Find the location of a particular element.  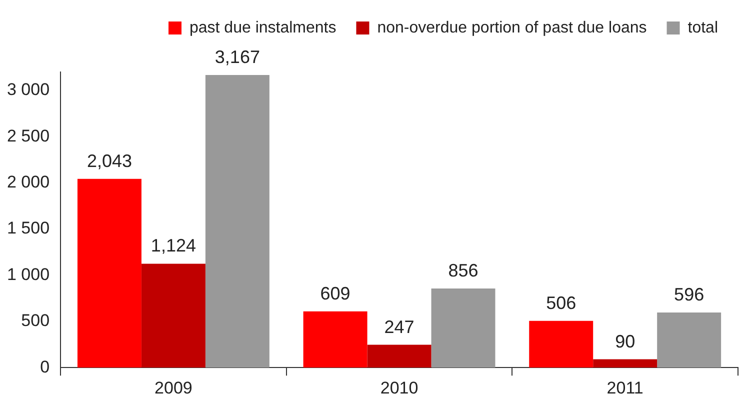

data-label: 2,043 is located at coordinates (109, 160).